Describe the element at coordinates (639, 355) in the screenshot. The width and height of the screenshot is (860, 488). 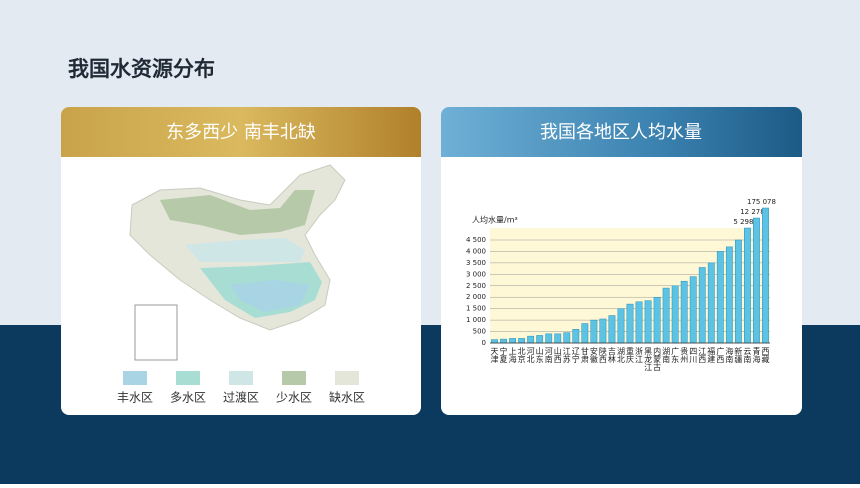
I see `x-tick-label: 浙江` at that location.